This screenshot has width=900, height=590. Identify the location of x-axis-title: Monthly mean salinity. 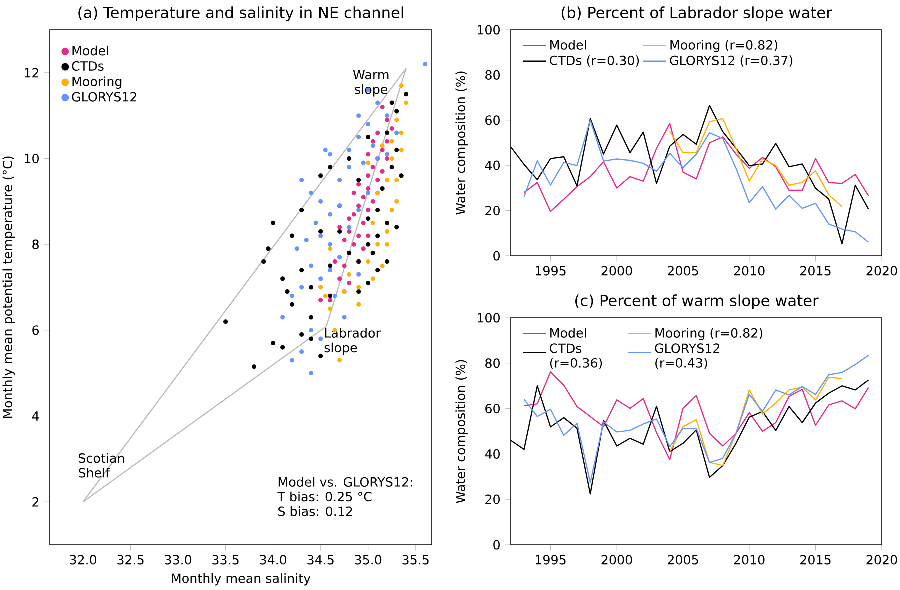
(241, 579).